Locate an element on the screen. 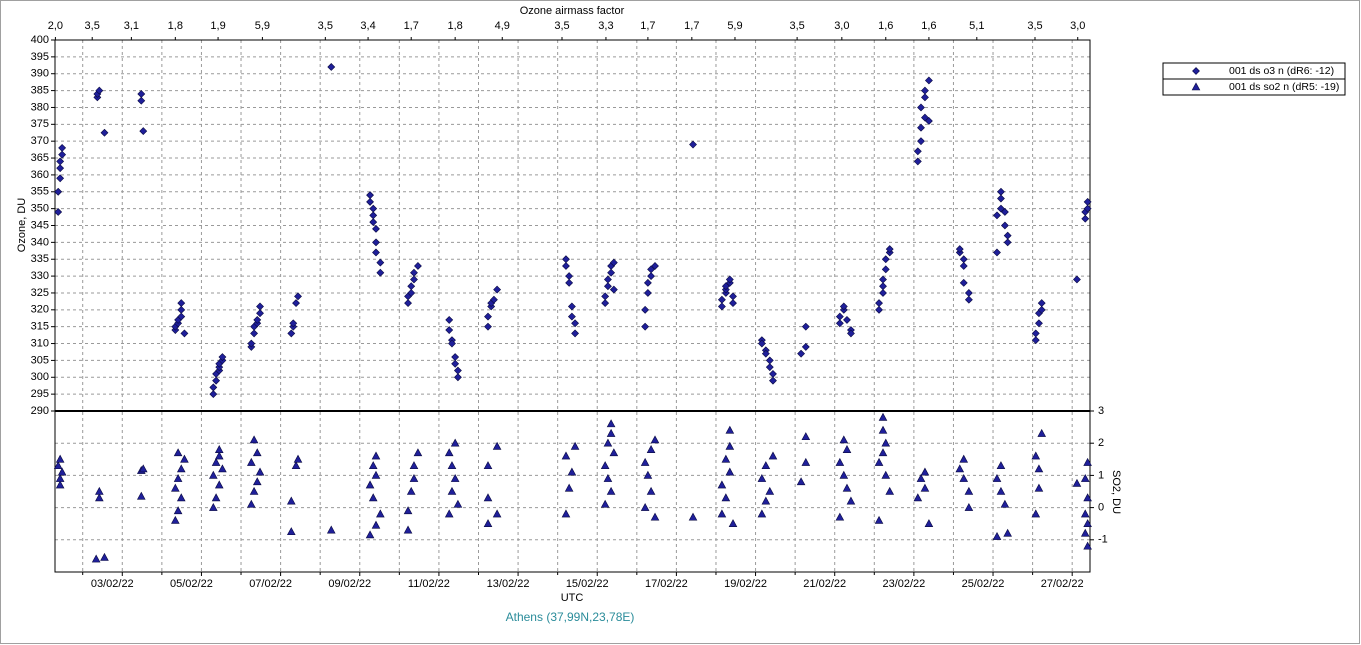 The height and width of the screenshot is (645, 1361). top-tick-label: 1,8 is located at coordinates (175, 26).